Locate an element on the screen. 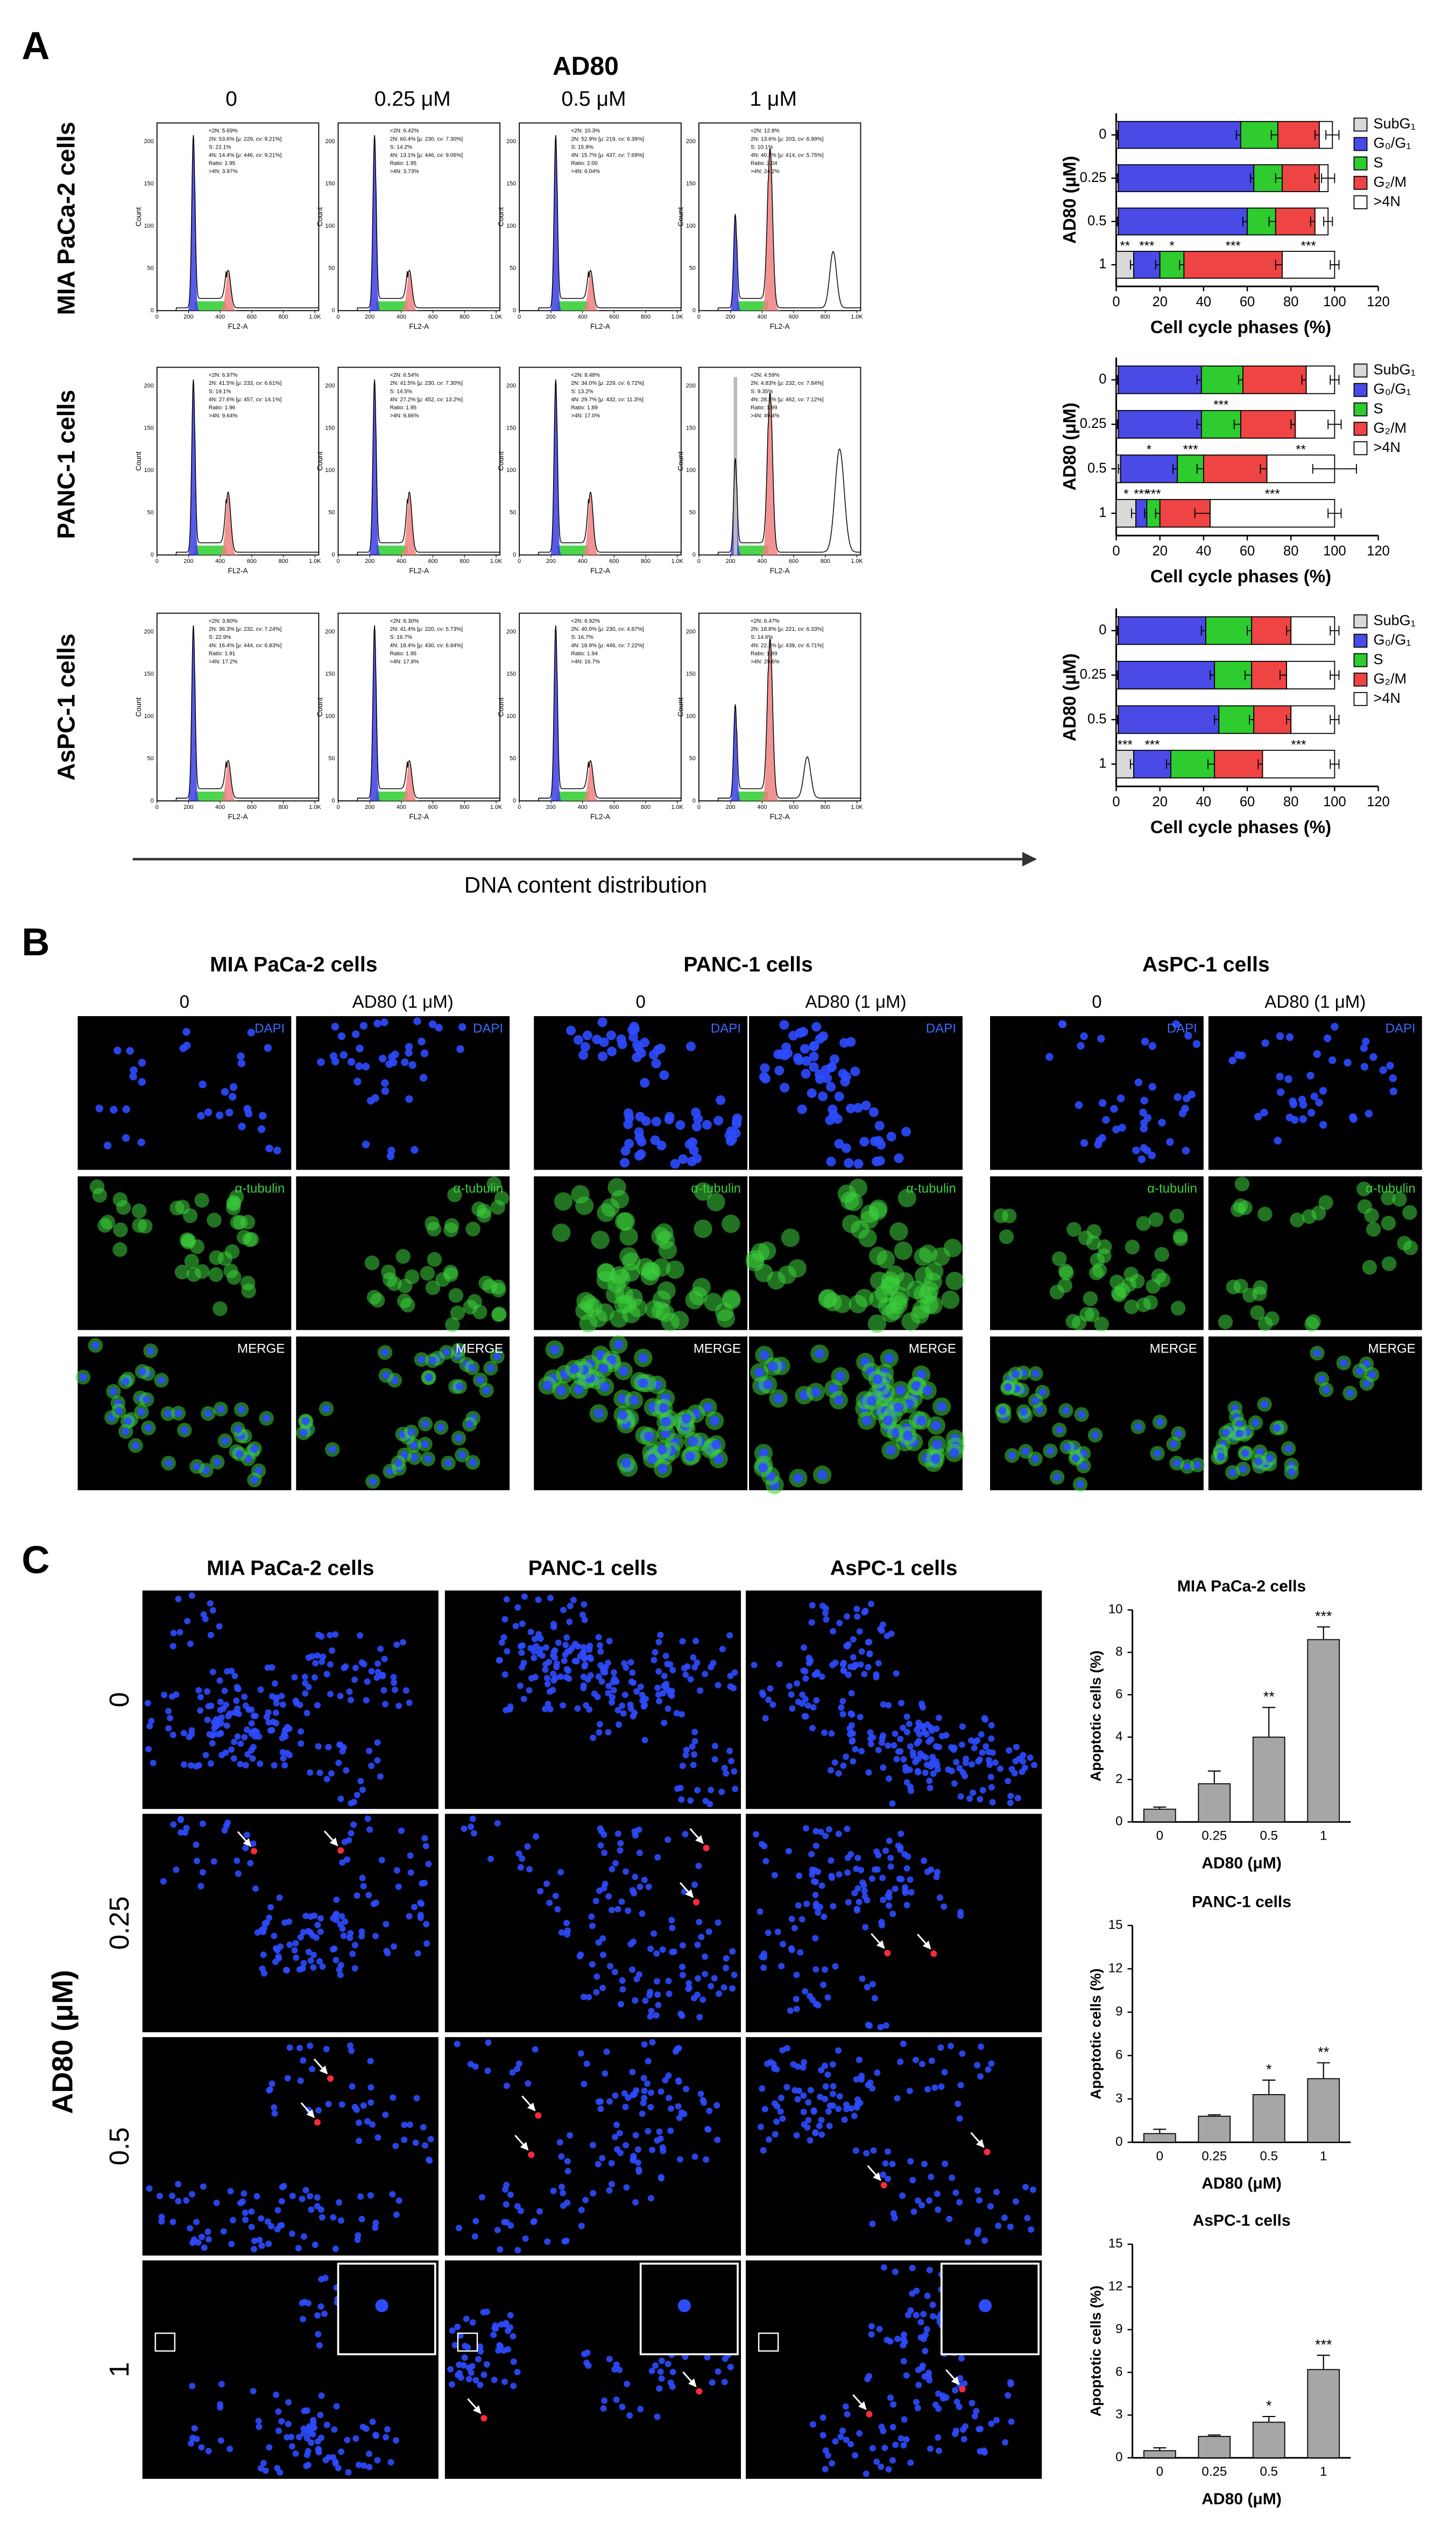 This screenshot has width=1456, height=2529. y-tick-label: 0 is located at coordinates (514, 555).